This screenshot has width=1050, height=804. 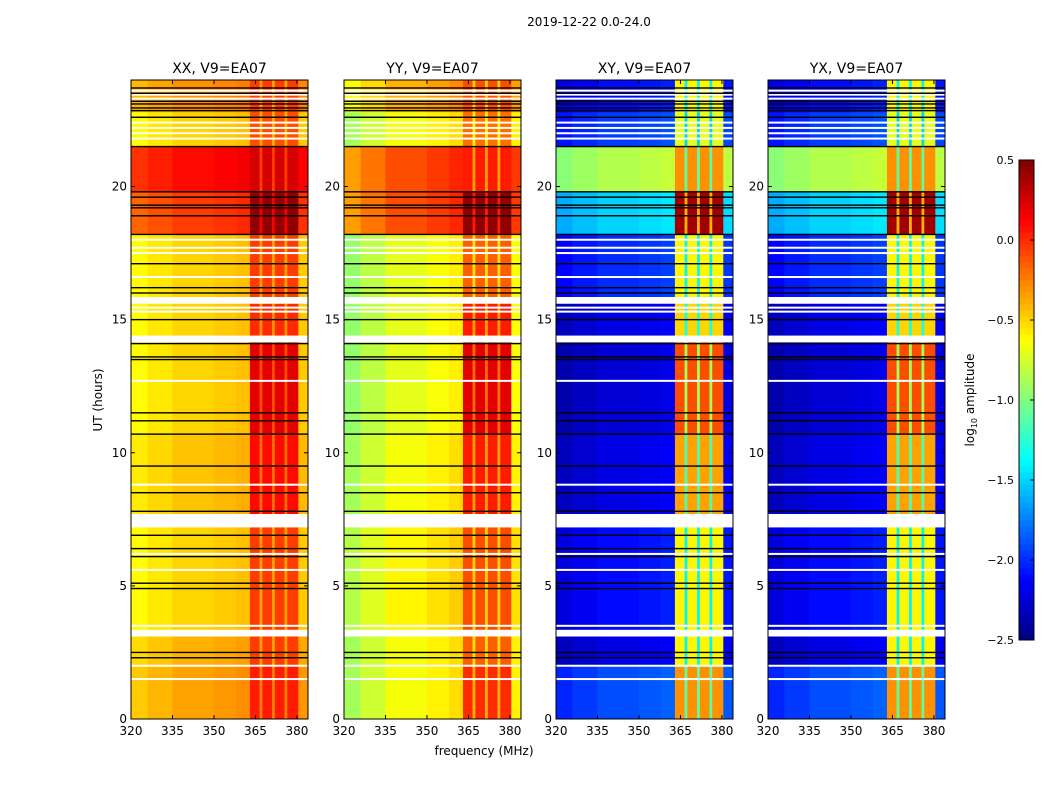 I want to click on y-tick-label: 15, so click(x=119, y=320).